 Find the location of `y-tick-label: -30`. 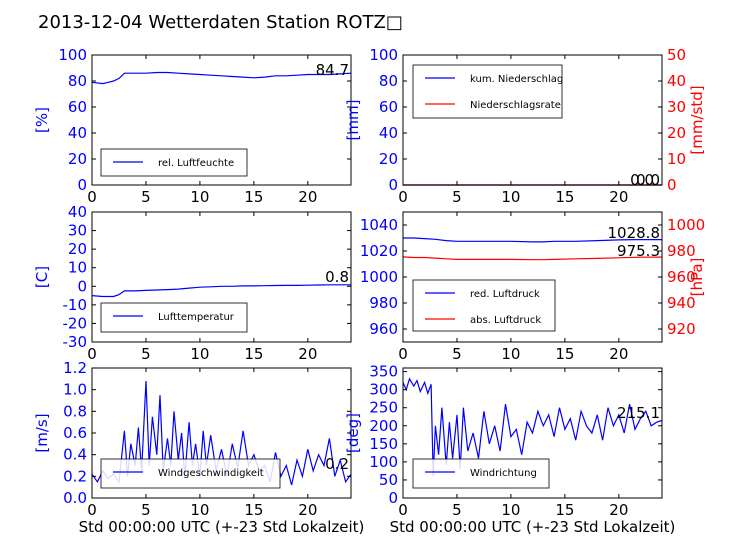

y-tick-label: -30 is located at coordinates (75, 342).